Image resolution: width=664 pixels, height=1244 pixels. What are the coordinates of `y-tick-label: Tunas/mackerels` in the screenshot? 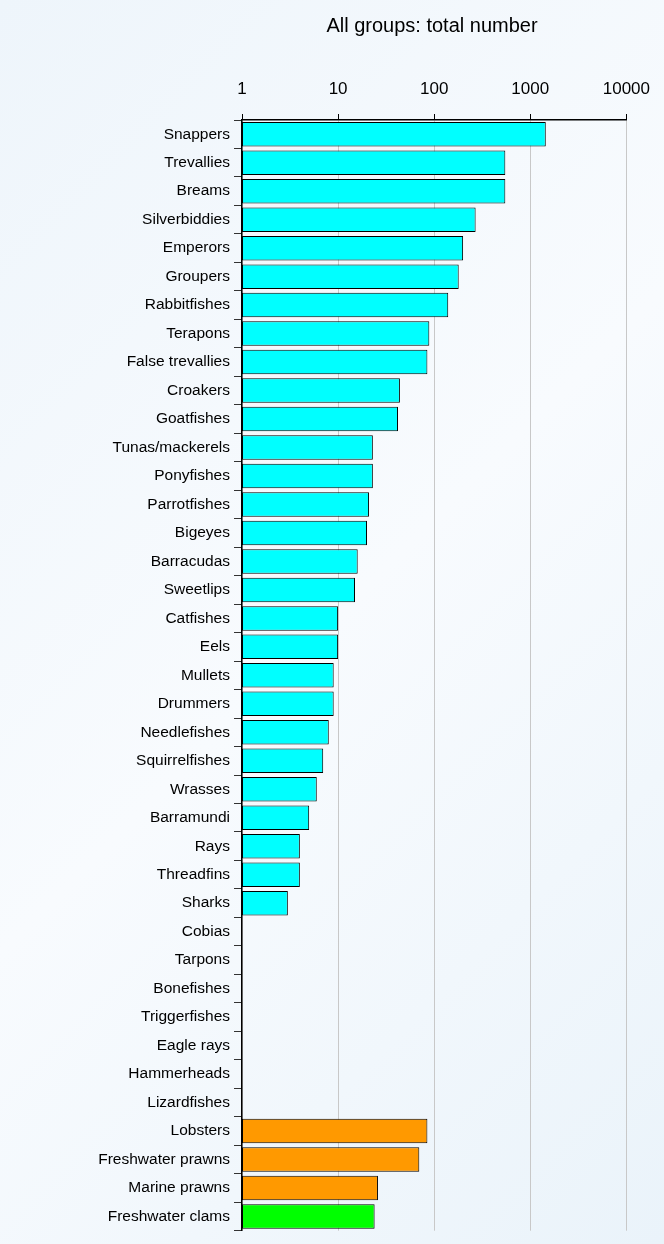 It's located at (171, 446).